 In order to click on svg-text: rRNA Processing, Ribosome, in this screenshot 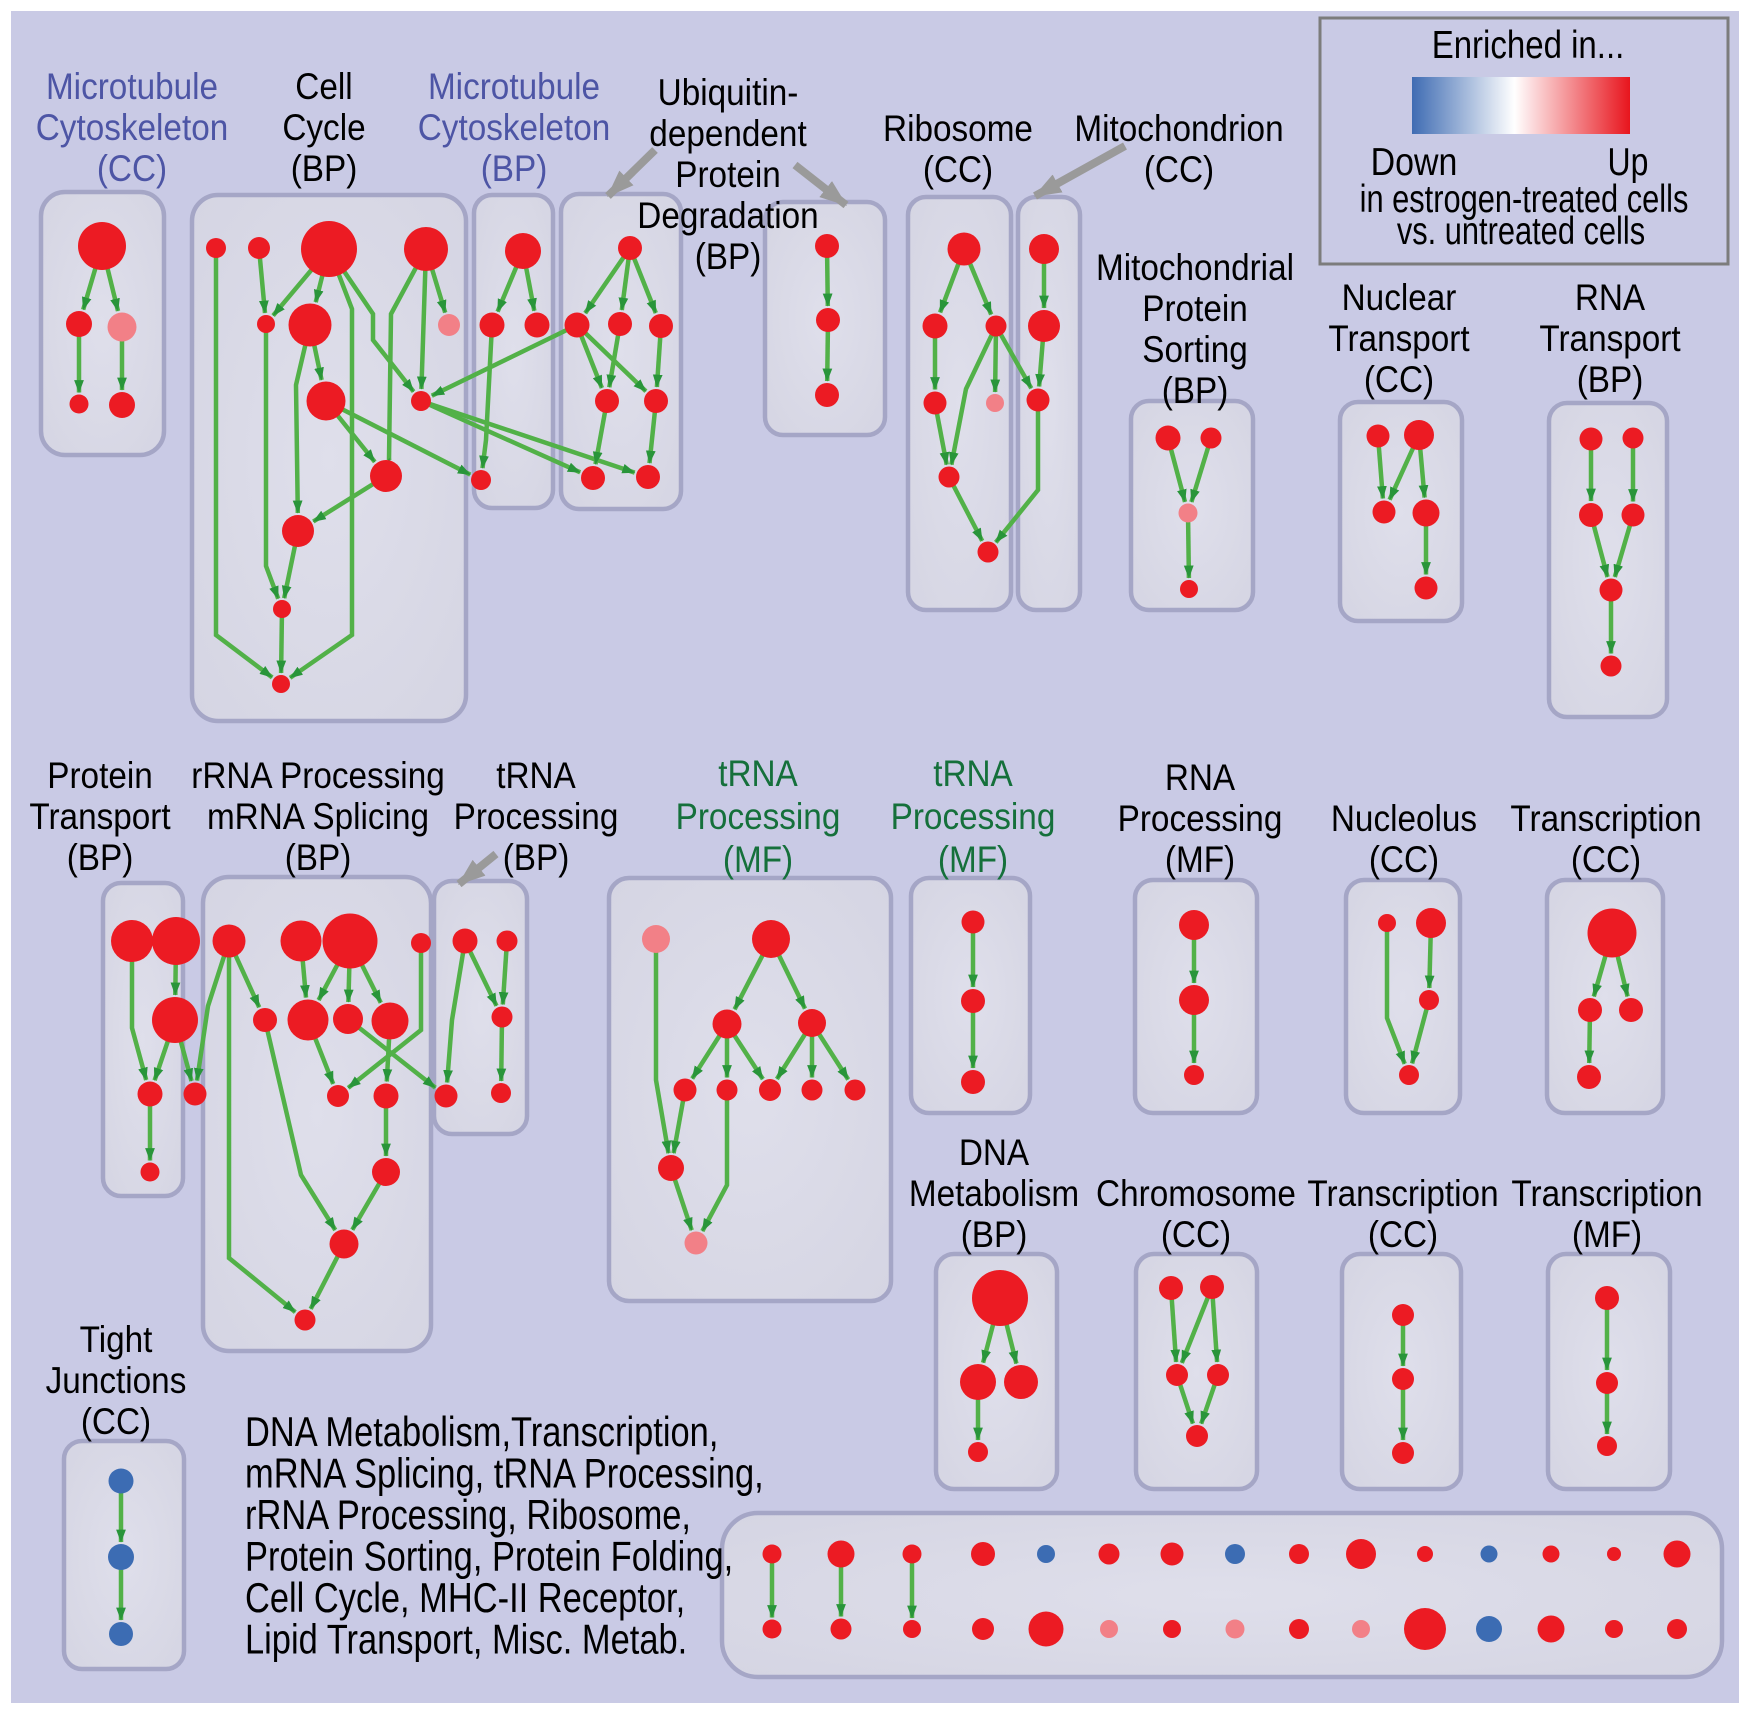, I will do `click(468, 1514)`.